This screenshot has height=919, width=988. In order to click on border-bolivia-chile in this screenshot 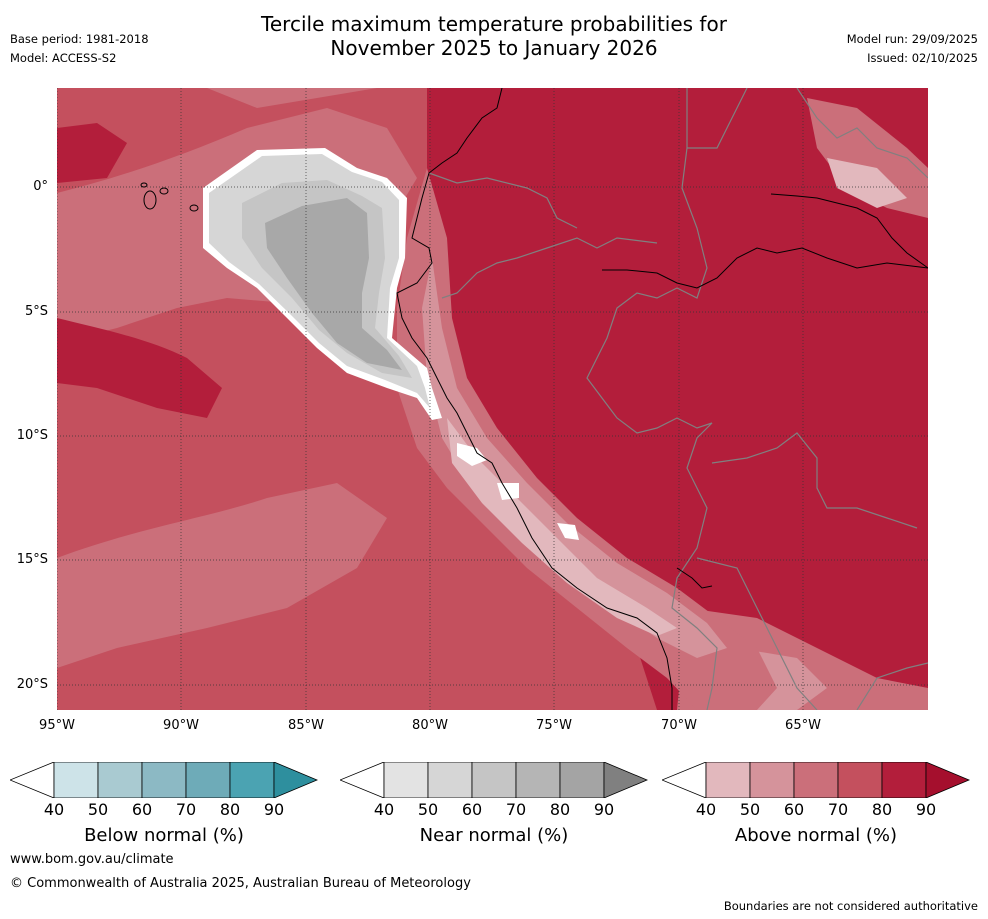, I will do `click(757, 633)`.